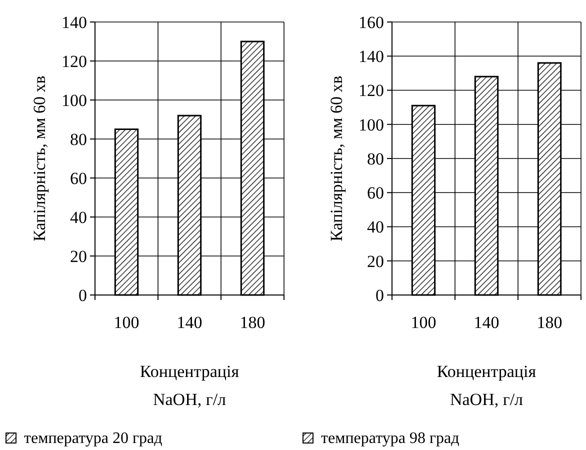  I want to click on y-tick-label: 160, so click(371, 22).